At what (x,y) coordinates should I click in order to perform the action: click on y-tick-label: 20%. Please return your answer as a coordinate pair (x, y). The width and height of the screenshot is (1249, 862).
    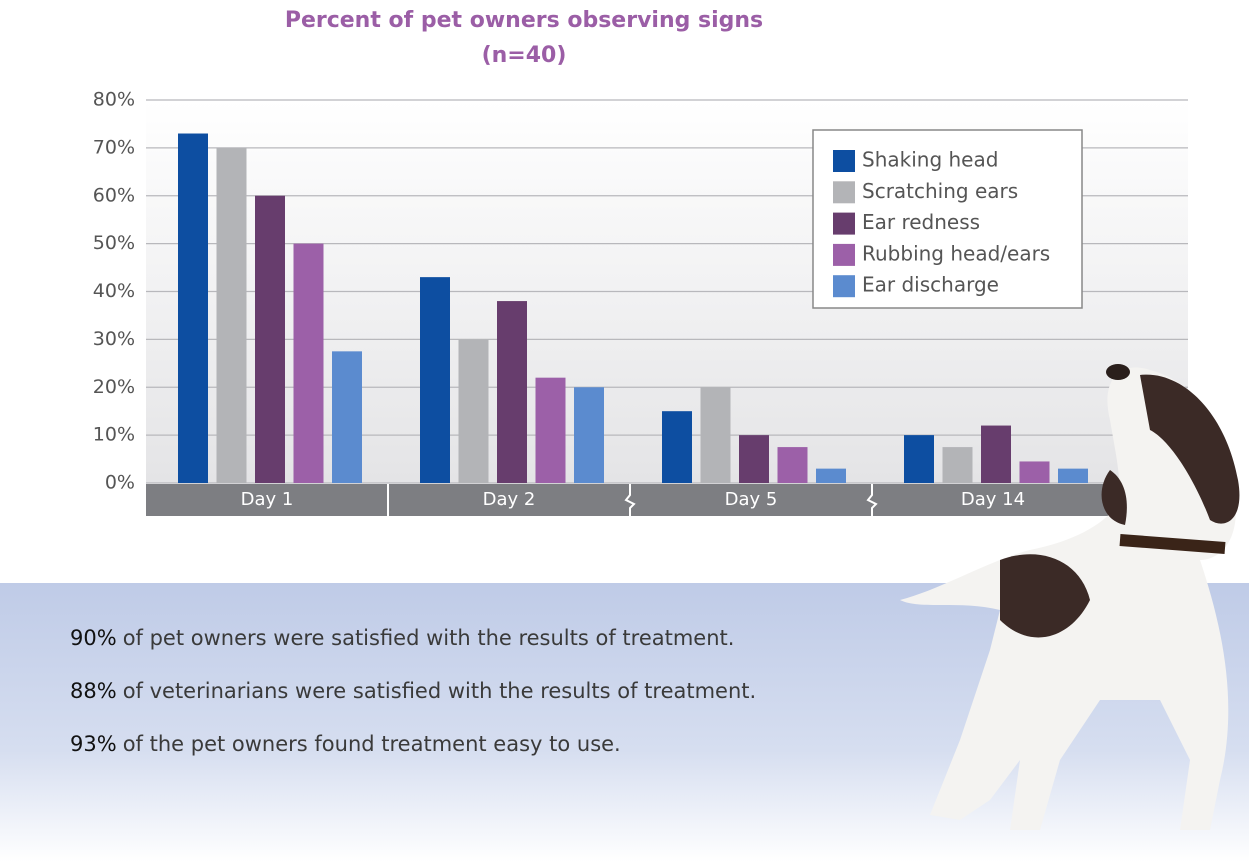
    Looking at the image, I should click on (114, 387).